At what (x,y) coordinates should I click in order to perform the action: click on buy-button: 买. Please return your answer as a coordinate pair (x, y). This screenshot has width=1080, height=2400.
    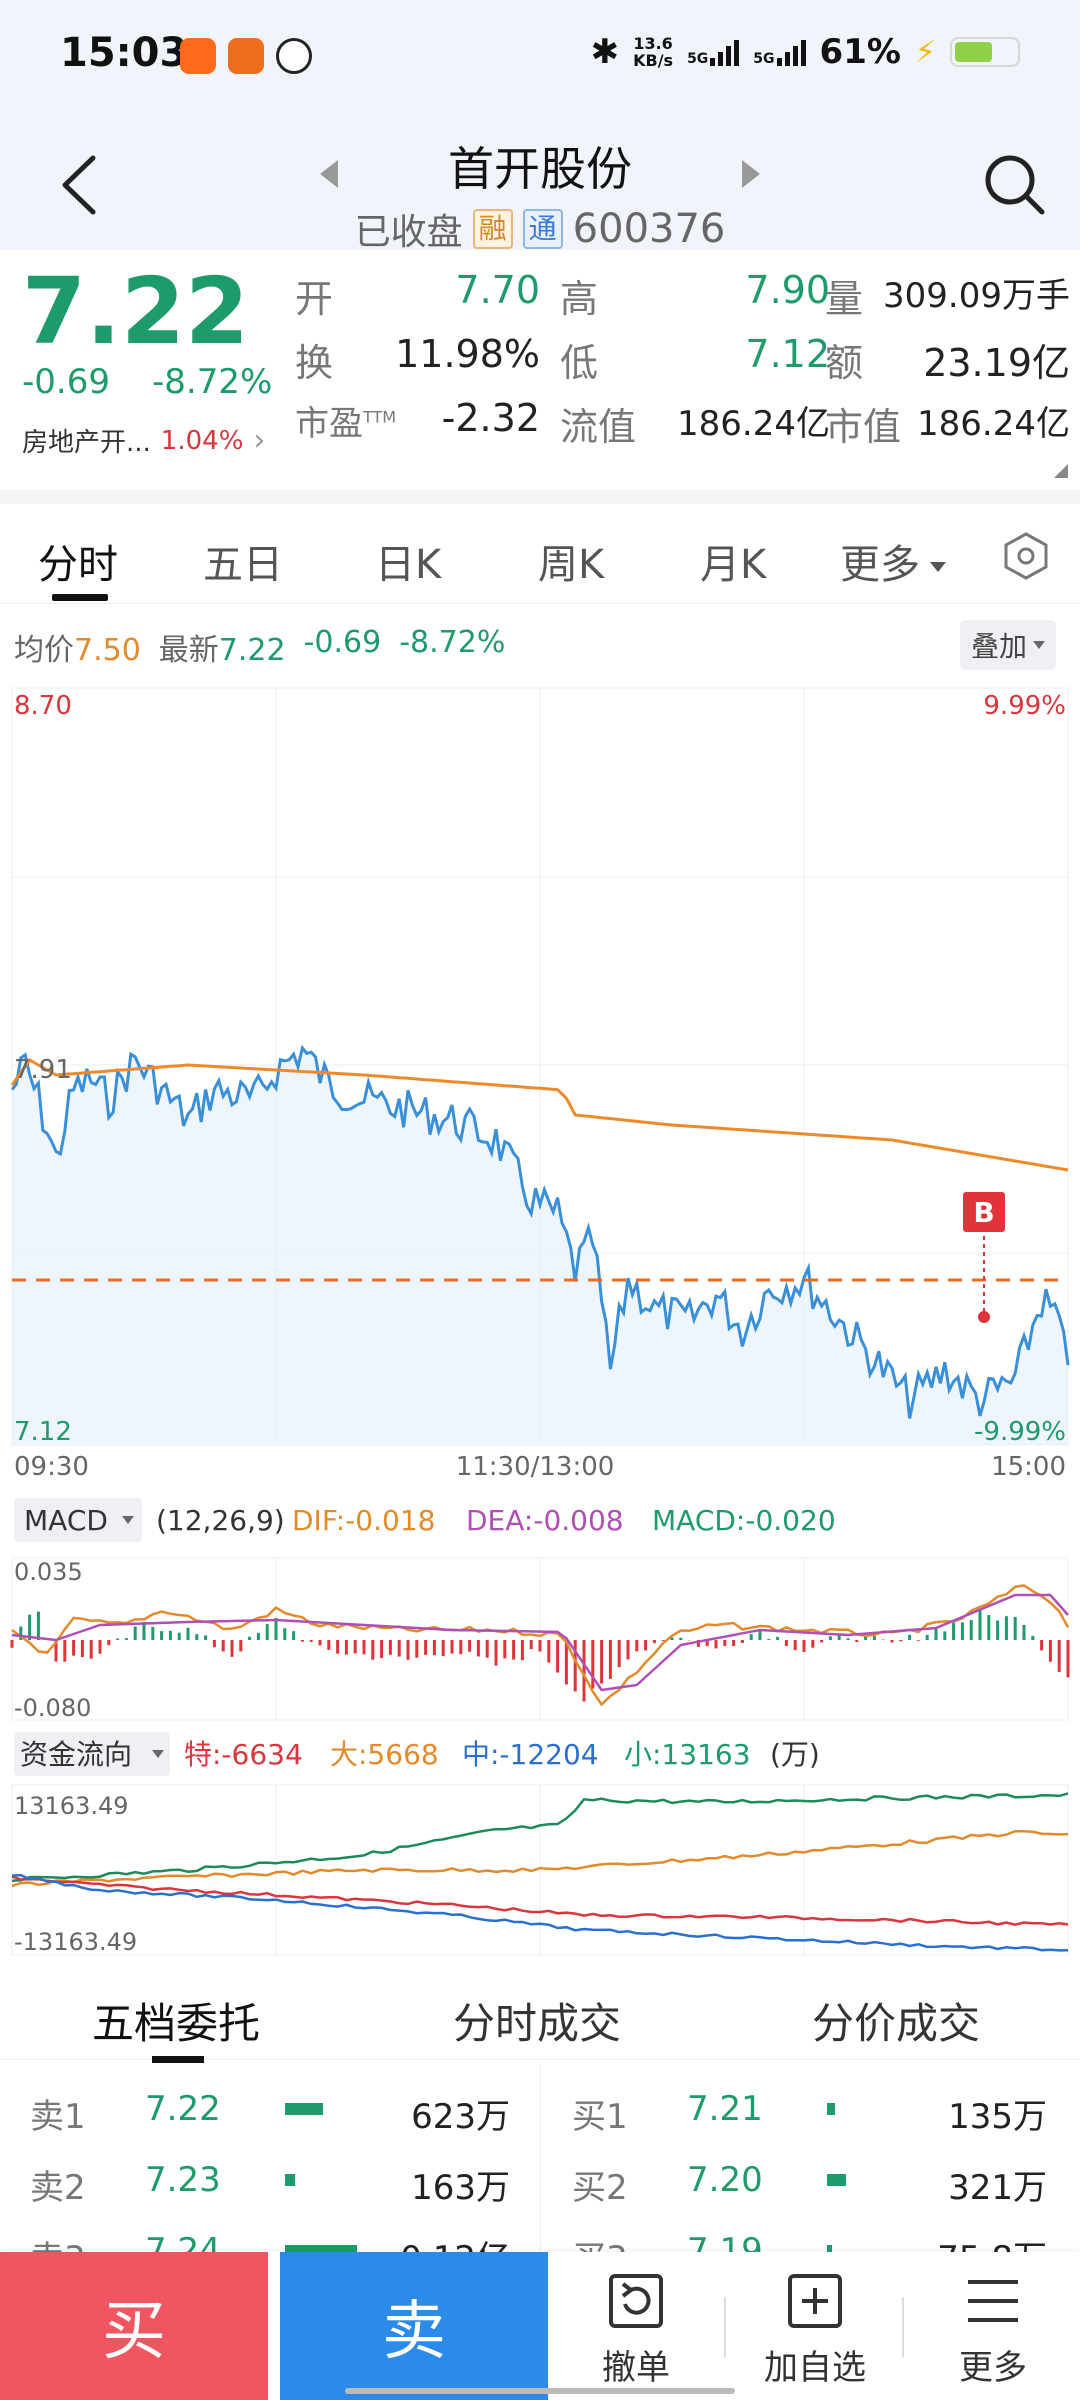
    Looking at the image, I should click on (134, 2326).